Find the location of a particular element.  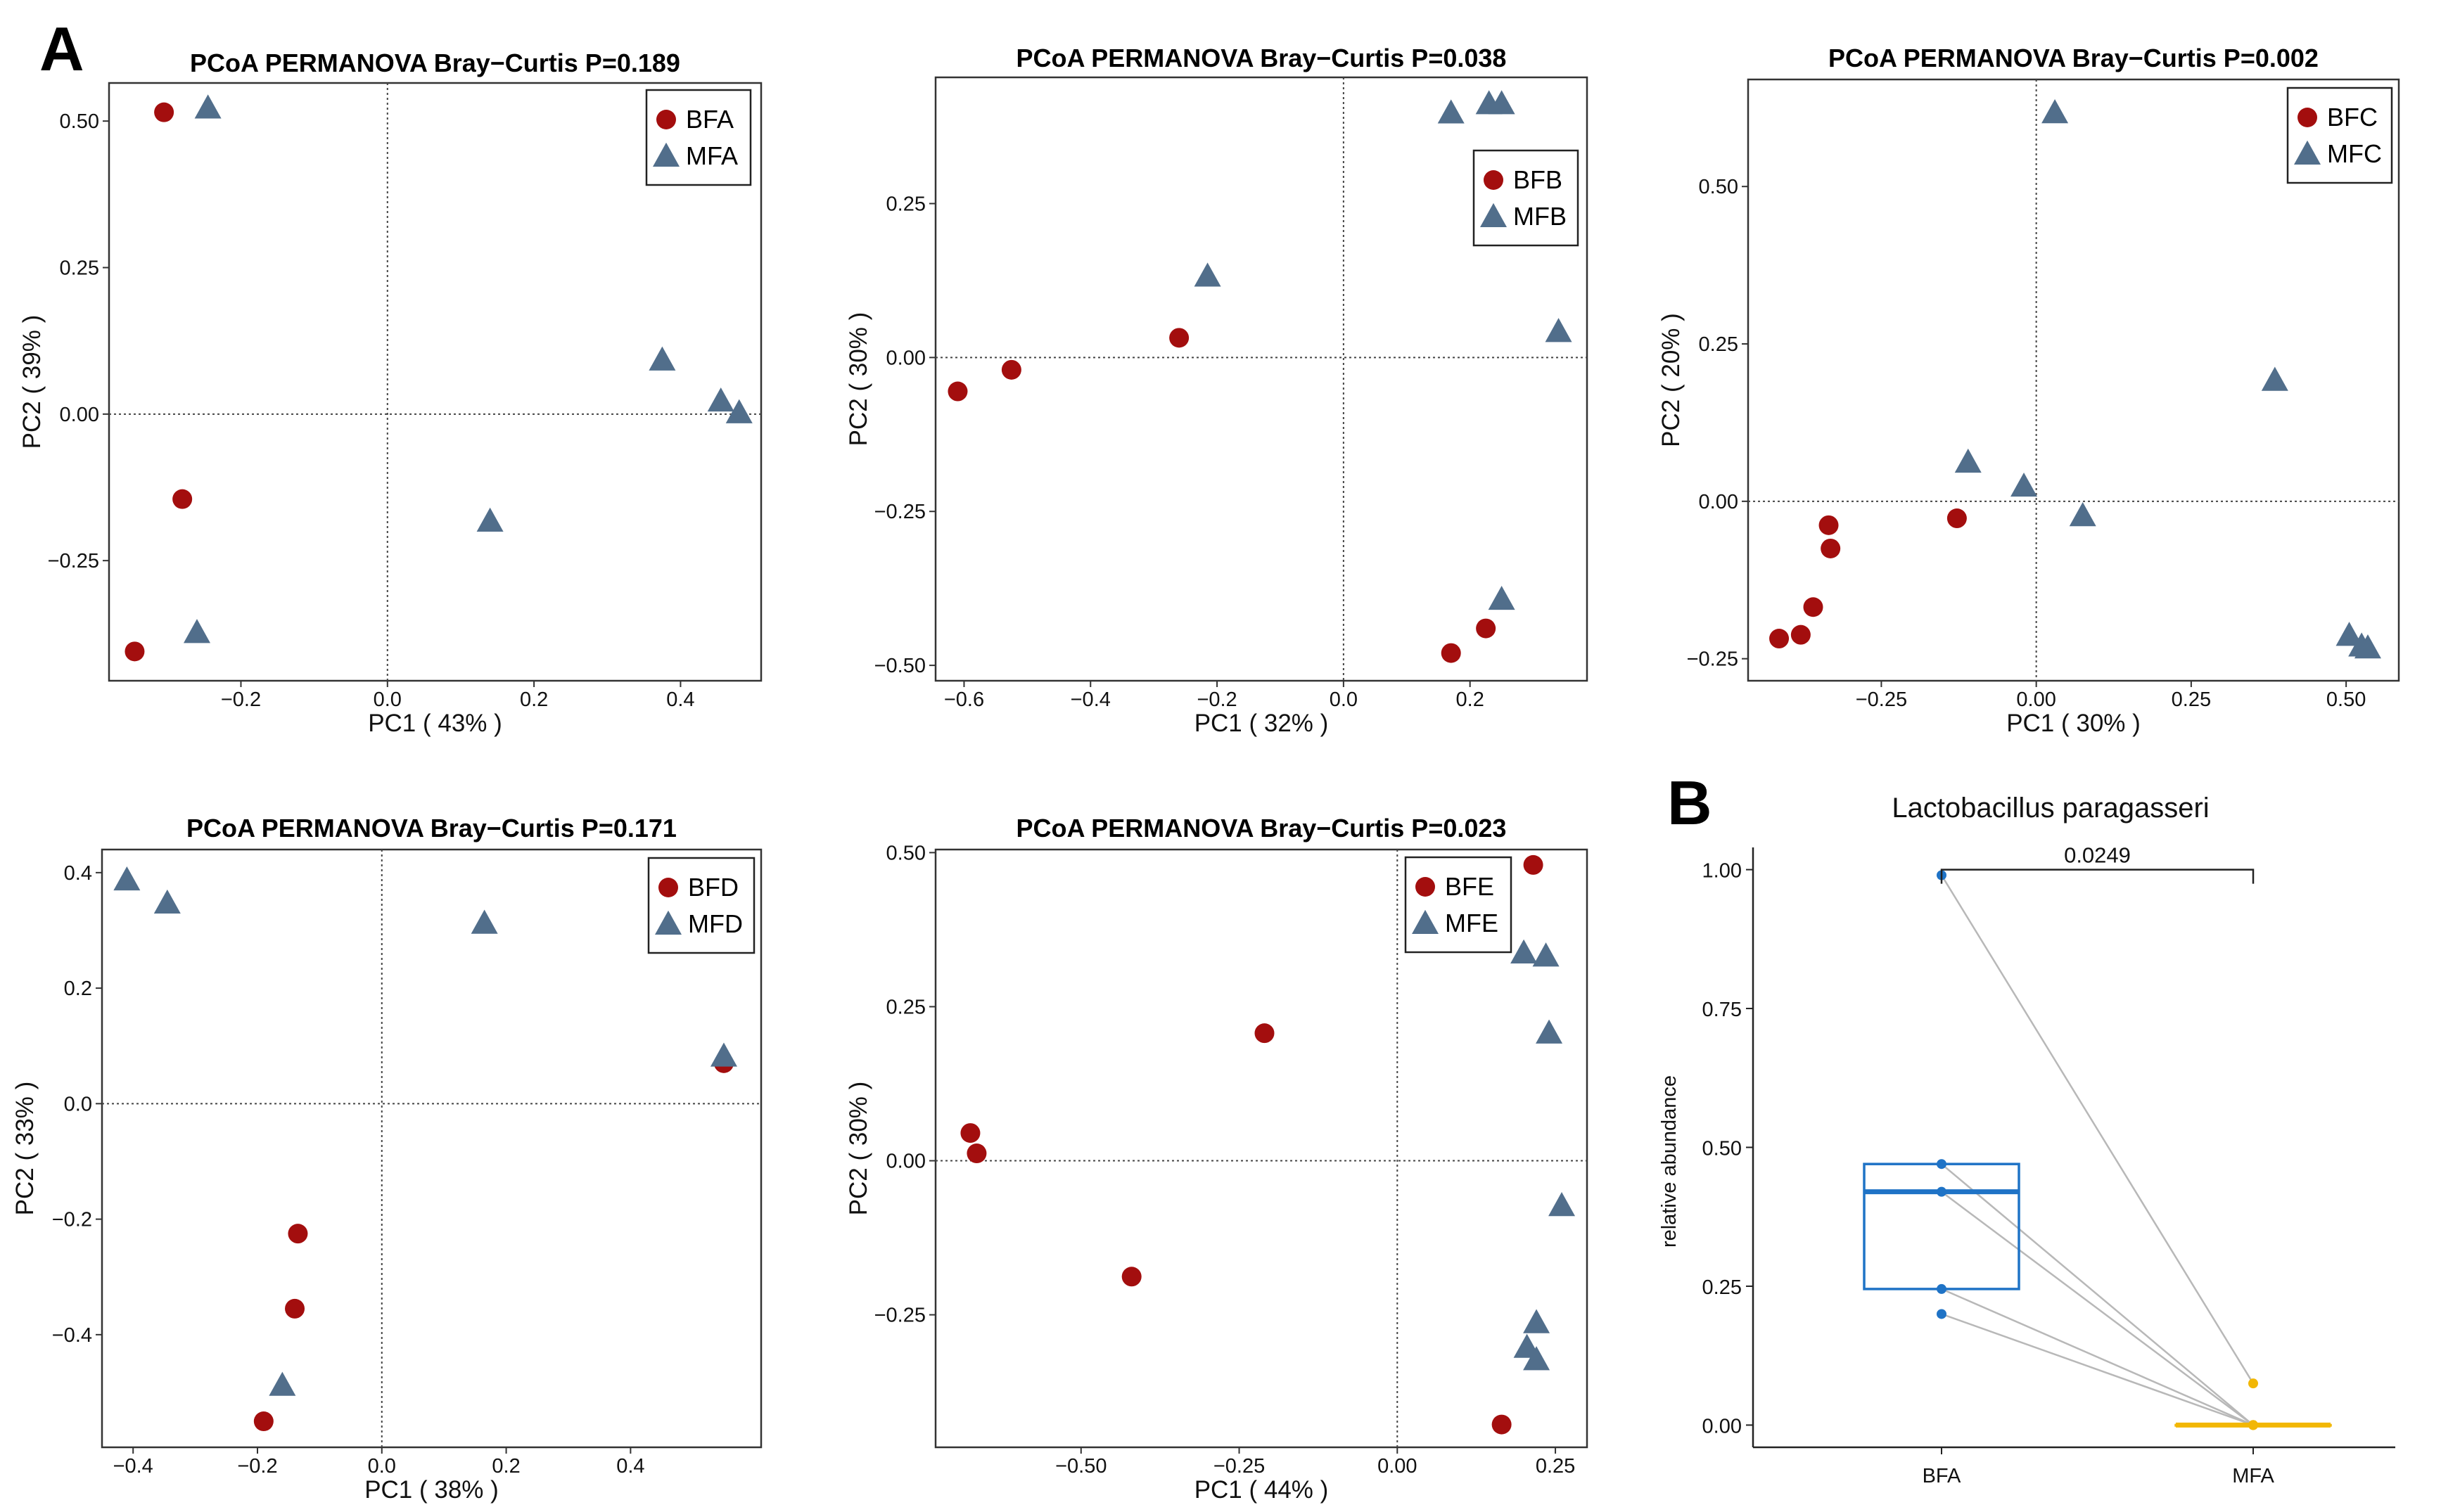

x-axis-label: PC1 ( 32% ) is located at coordinates (1261, 723).